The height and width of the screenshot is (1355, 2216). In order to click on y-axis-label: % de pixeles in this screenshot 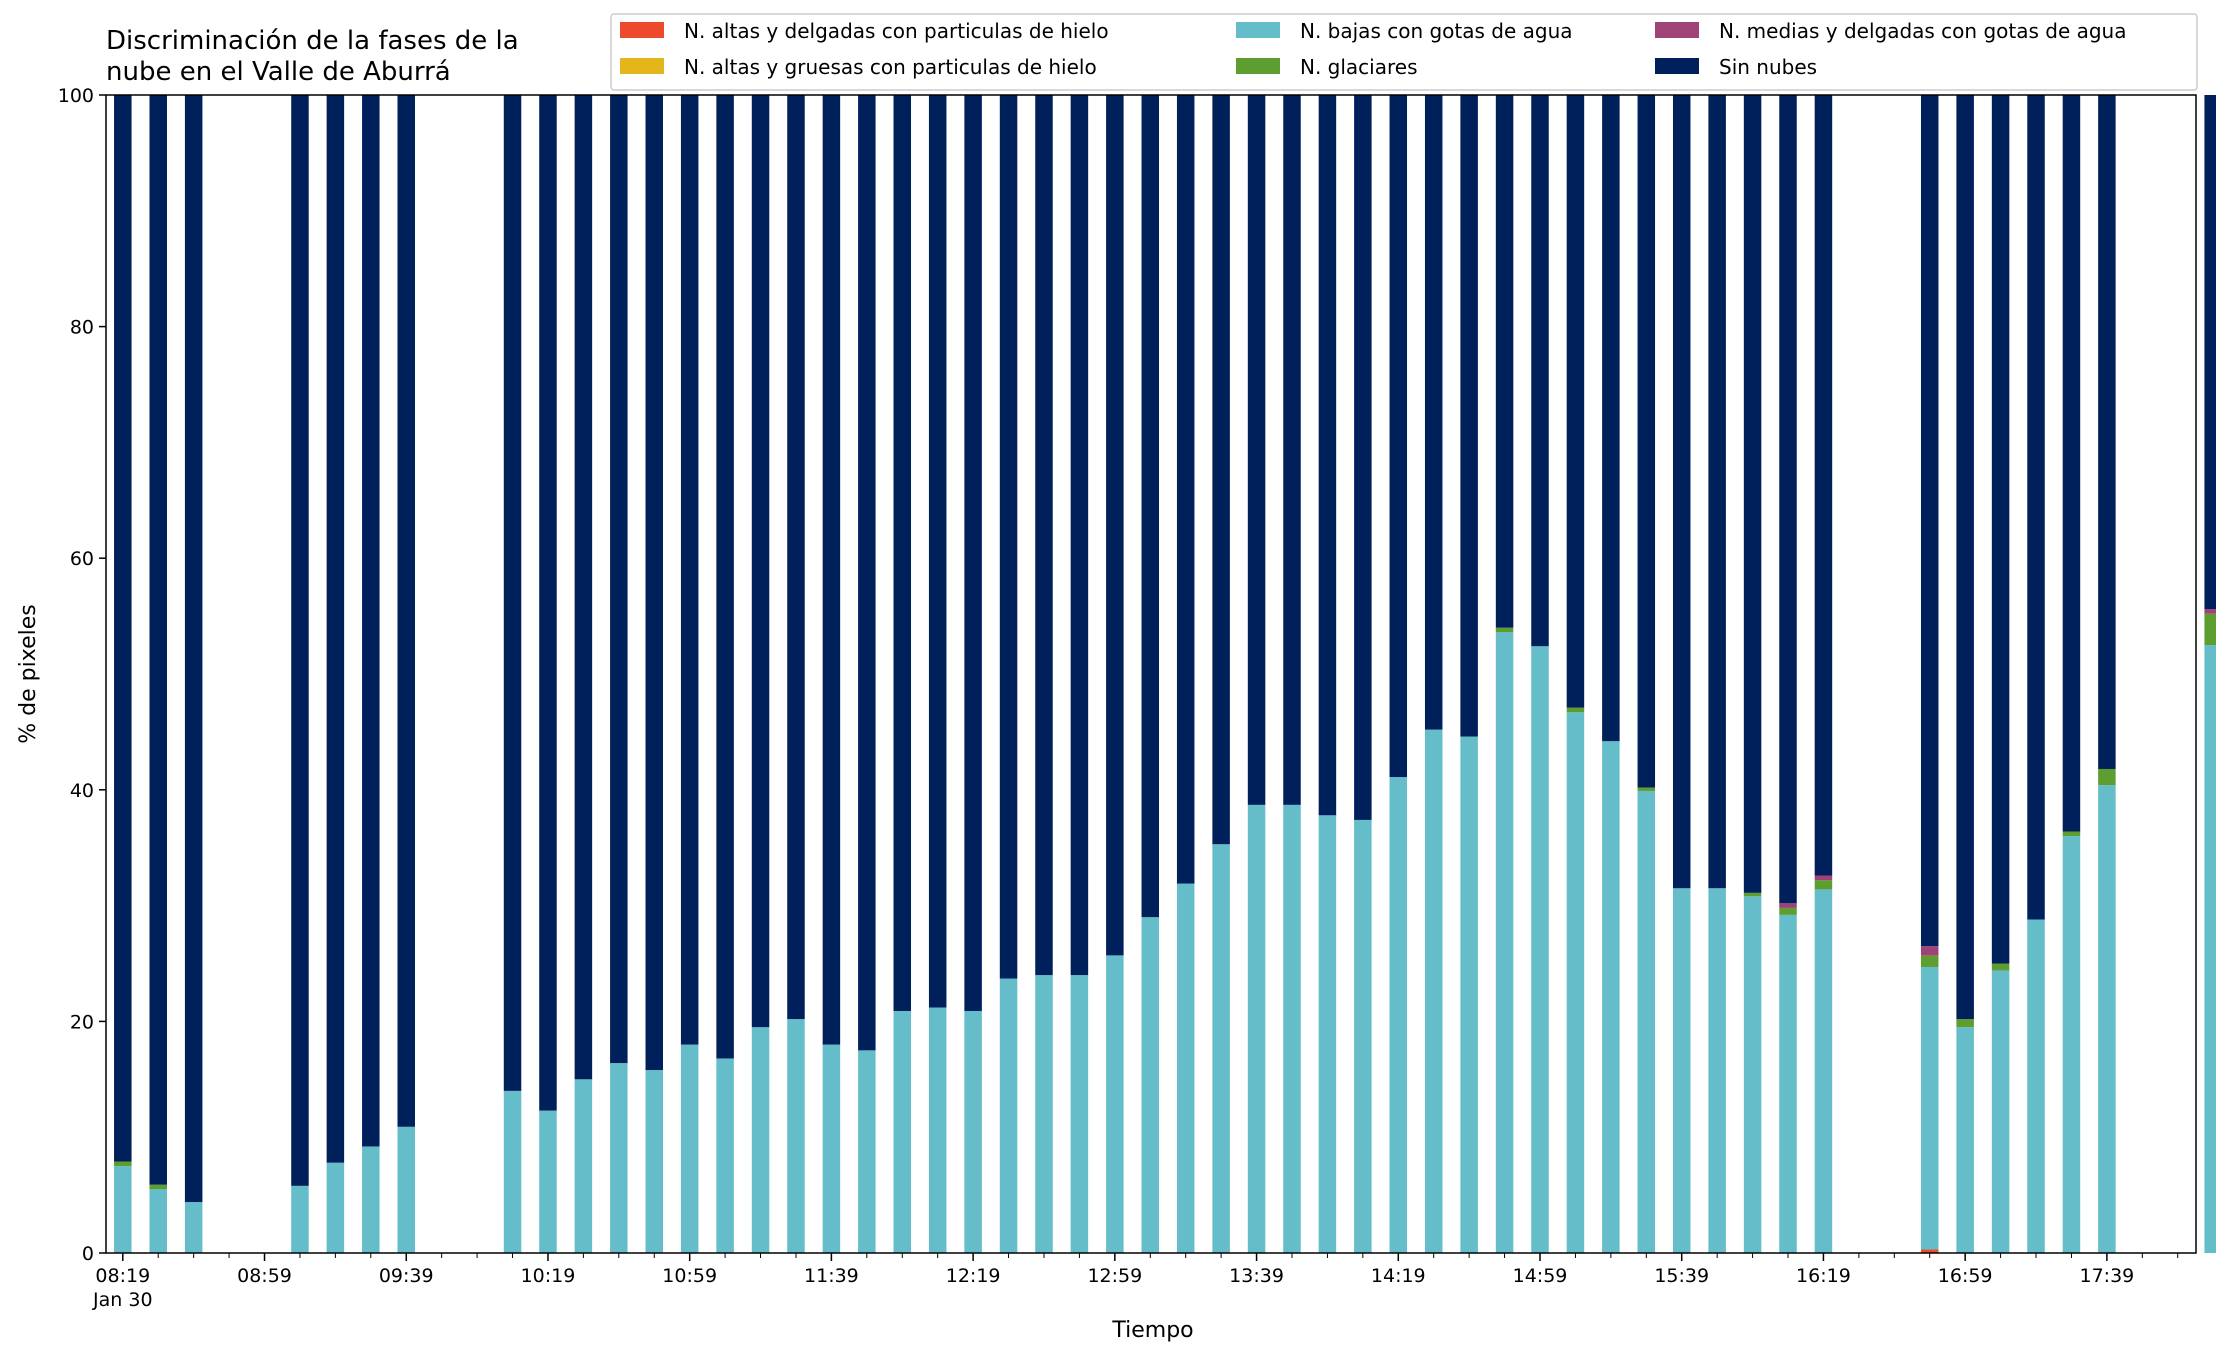, I will do `click(28, 673)`.